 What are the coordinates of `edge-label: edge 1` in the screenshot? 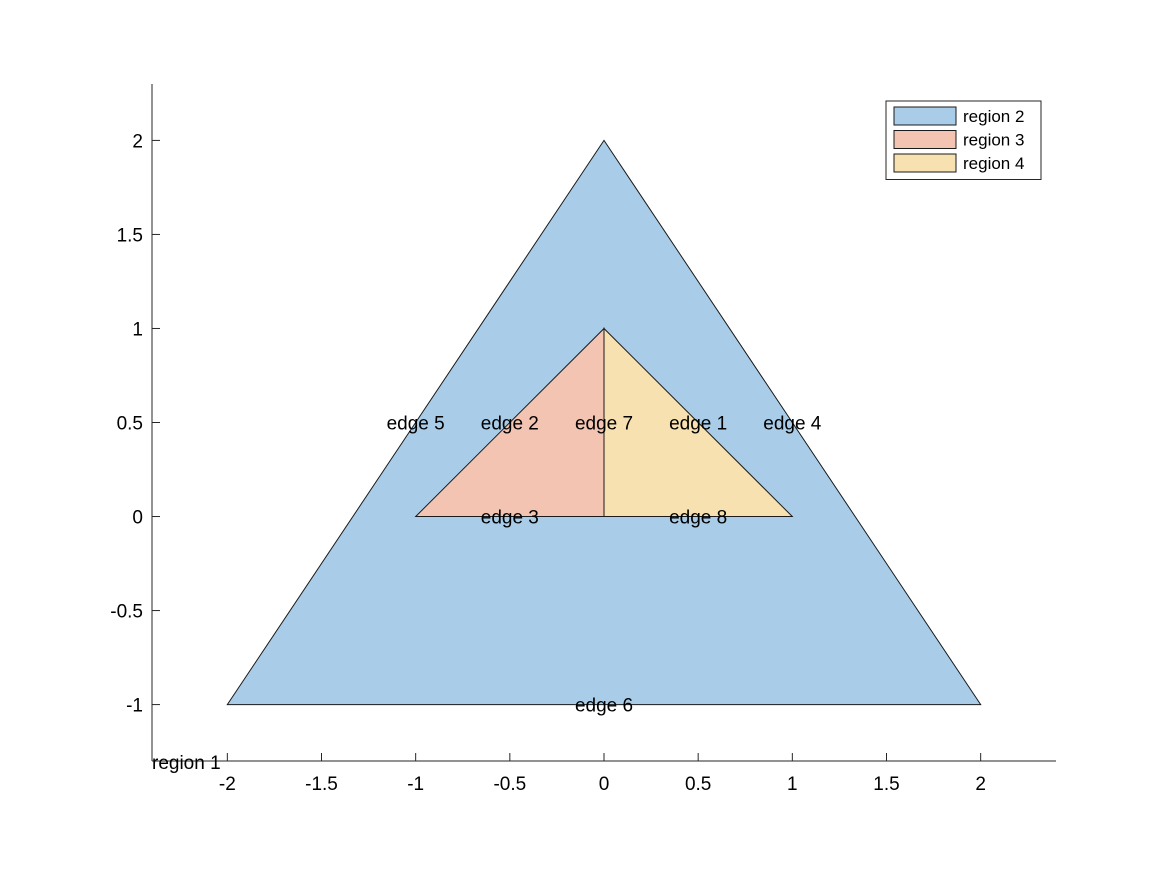 It's located at (698, 424).